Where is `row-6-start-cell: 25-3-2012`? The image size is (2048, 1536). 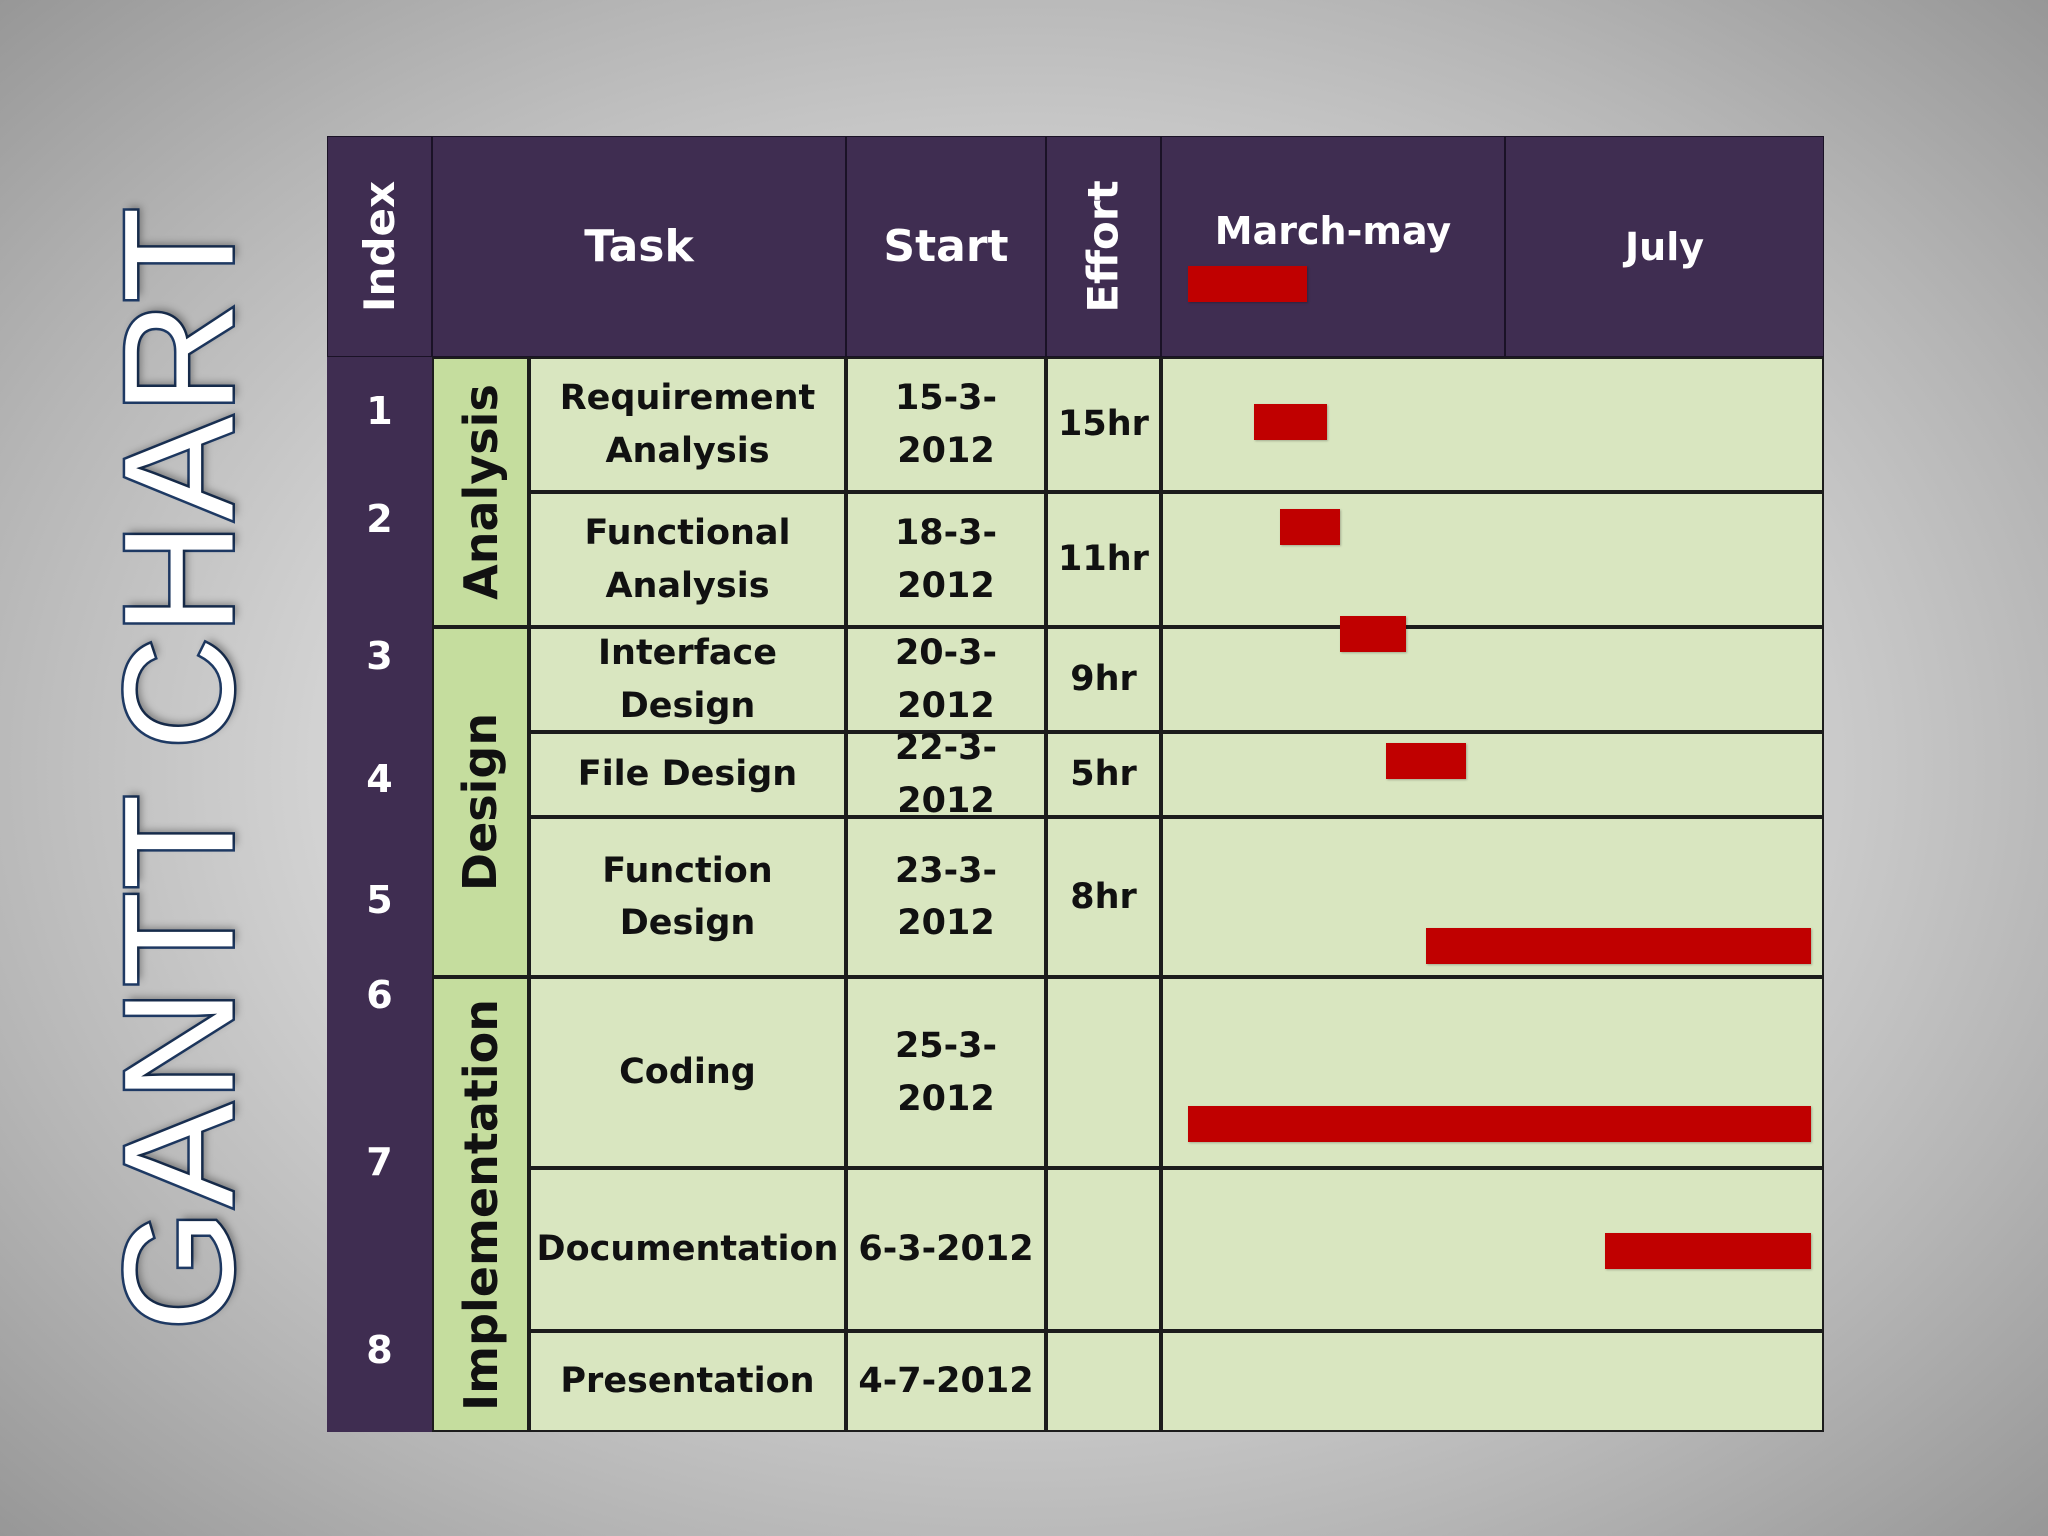
row-6-start-cell: 25-3-2012 is located at coordinates (946, 1072).